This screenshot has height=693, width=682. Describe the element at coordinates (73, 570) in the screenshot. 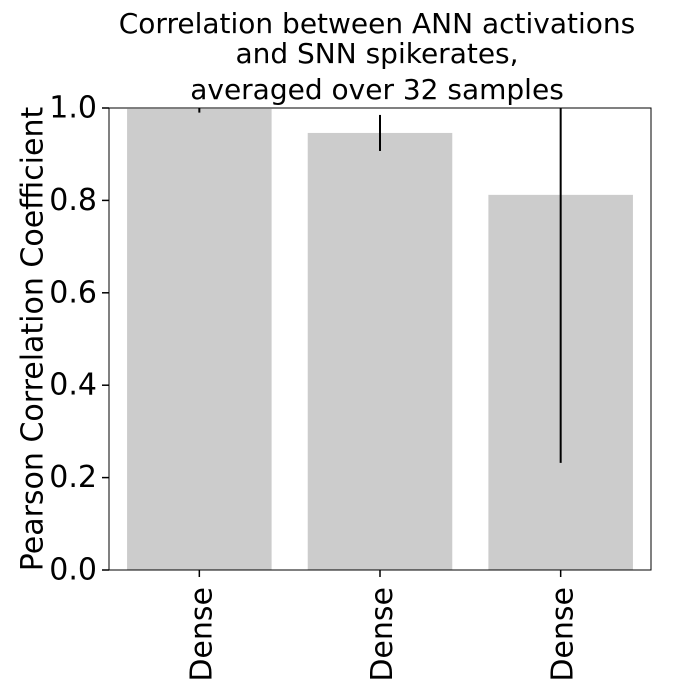

I see `y-tick-label: 0.0` at that location.